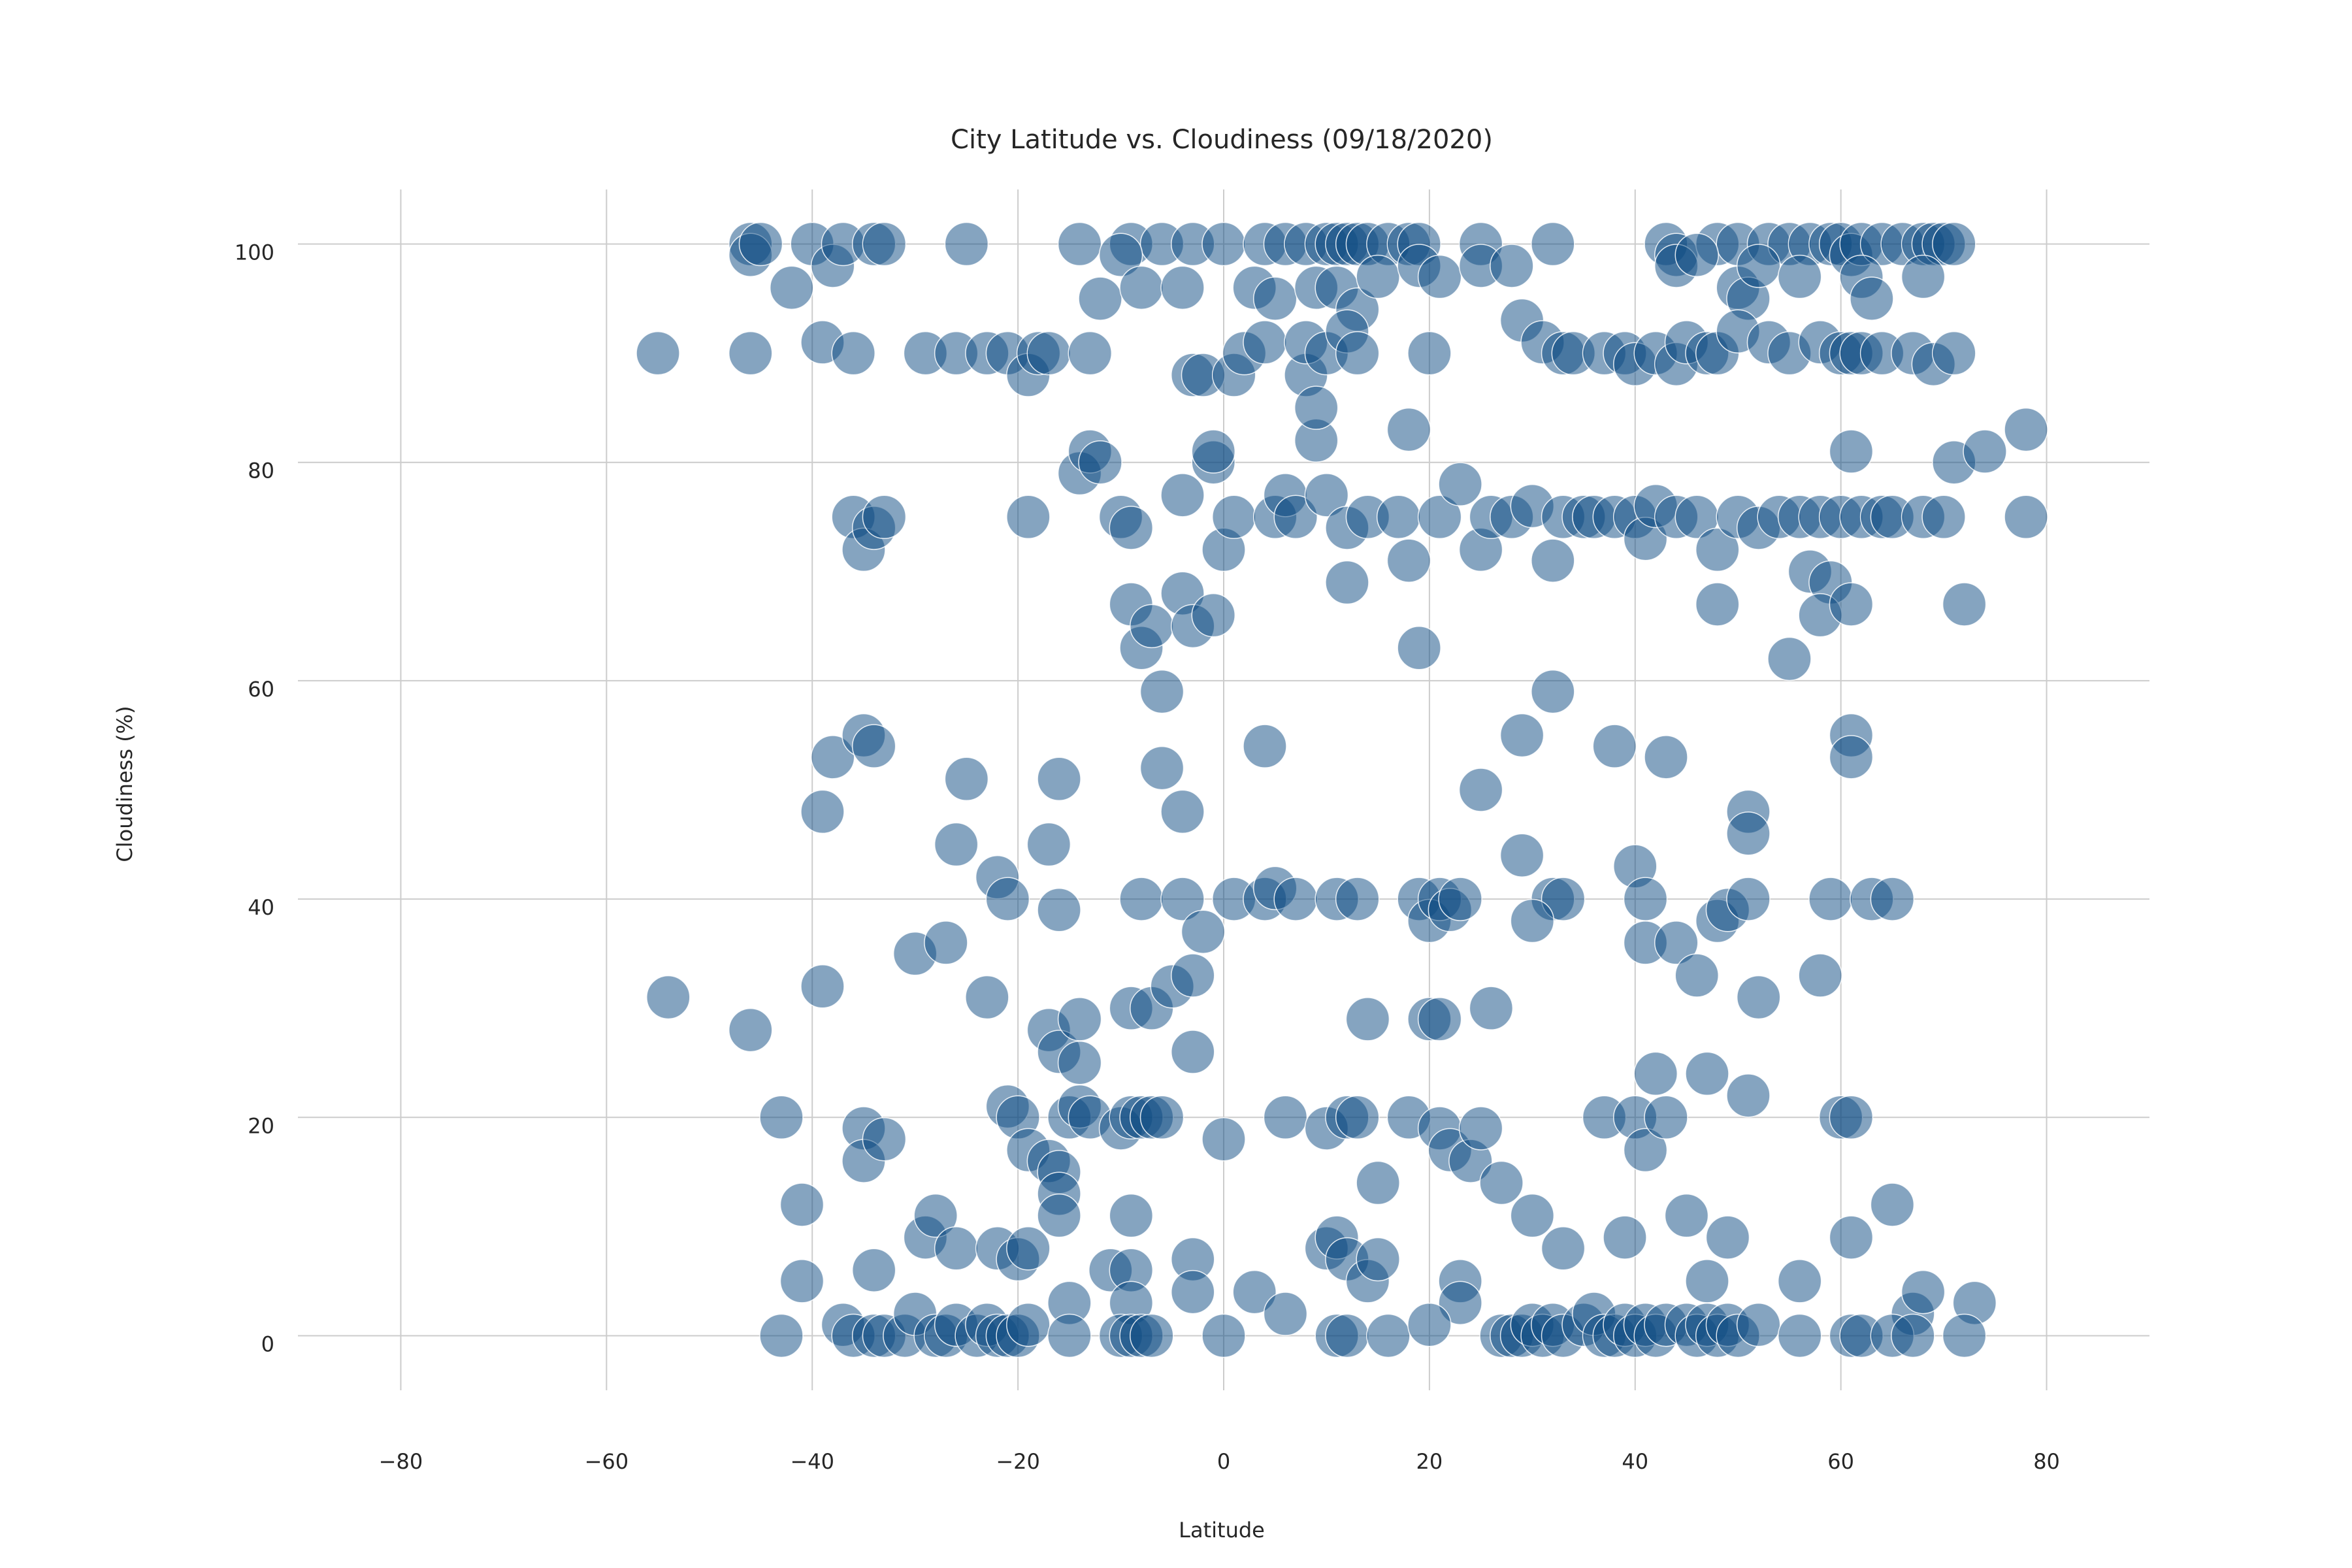 The height and width of the screenshot is (1568, 2352). Describe the element at coordinates (1429, 1461) in the screenshot. I see `x-tick-label: 20` at that location.